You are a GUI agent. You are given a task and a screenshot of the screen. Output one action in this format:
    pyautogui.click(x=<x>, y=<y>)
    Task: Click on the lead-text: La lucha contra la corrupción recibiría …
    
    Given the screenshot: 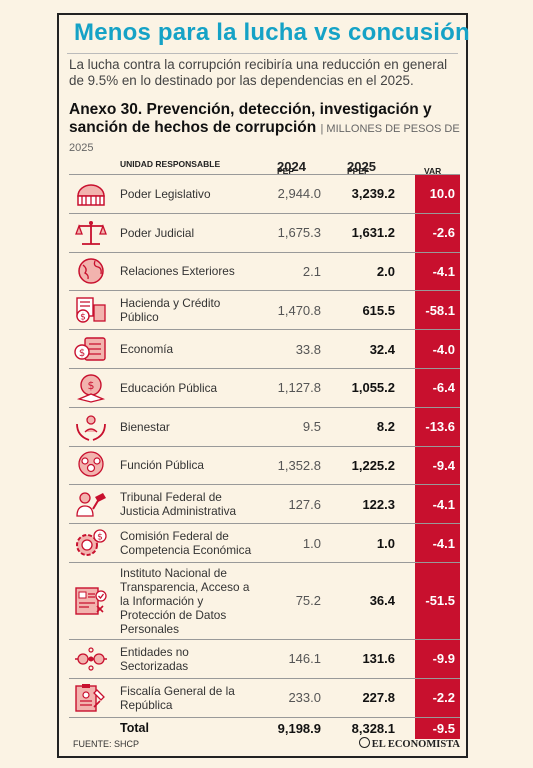 What is the action you would take?
    pyautogui.click(x=258, y=72)
    